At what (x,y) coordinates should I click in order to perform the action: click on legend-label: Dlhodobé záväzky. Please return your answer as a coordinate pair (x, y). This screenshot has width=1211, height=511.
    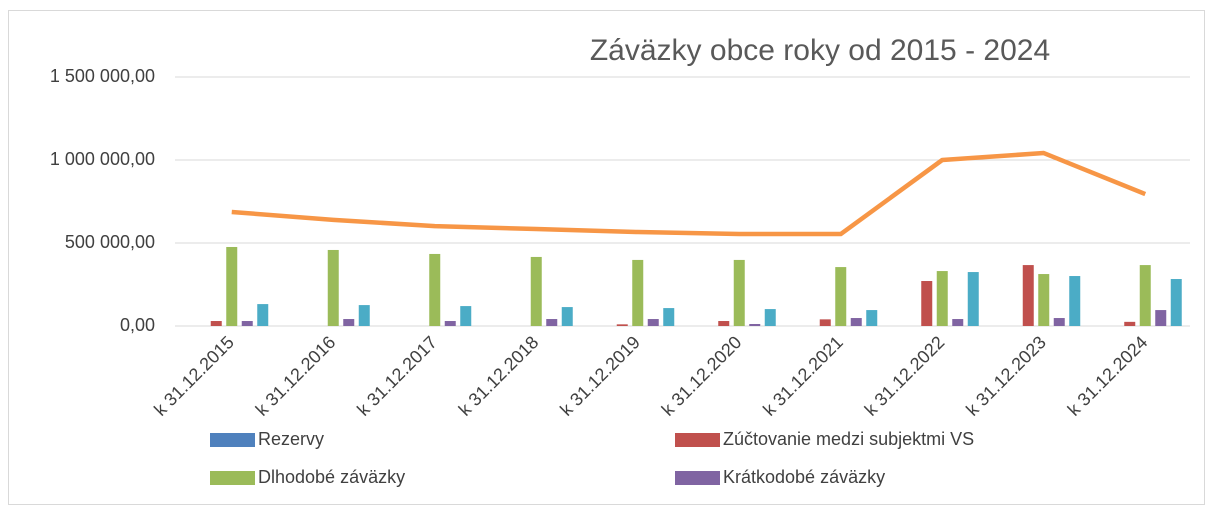
    Looking at the image, I should click on (331, 477).